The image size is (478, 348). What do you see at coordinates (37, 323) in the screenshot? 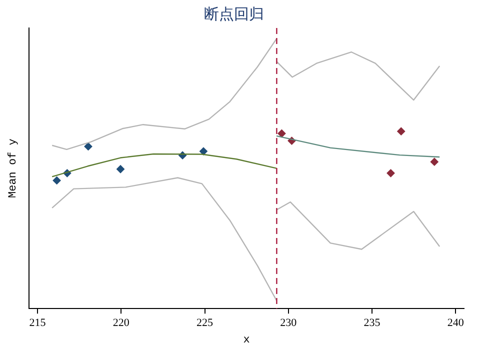
I see `x-tick-label: 215` at bounding box center [37, 323].